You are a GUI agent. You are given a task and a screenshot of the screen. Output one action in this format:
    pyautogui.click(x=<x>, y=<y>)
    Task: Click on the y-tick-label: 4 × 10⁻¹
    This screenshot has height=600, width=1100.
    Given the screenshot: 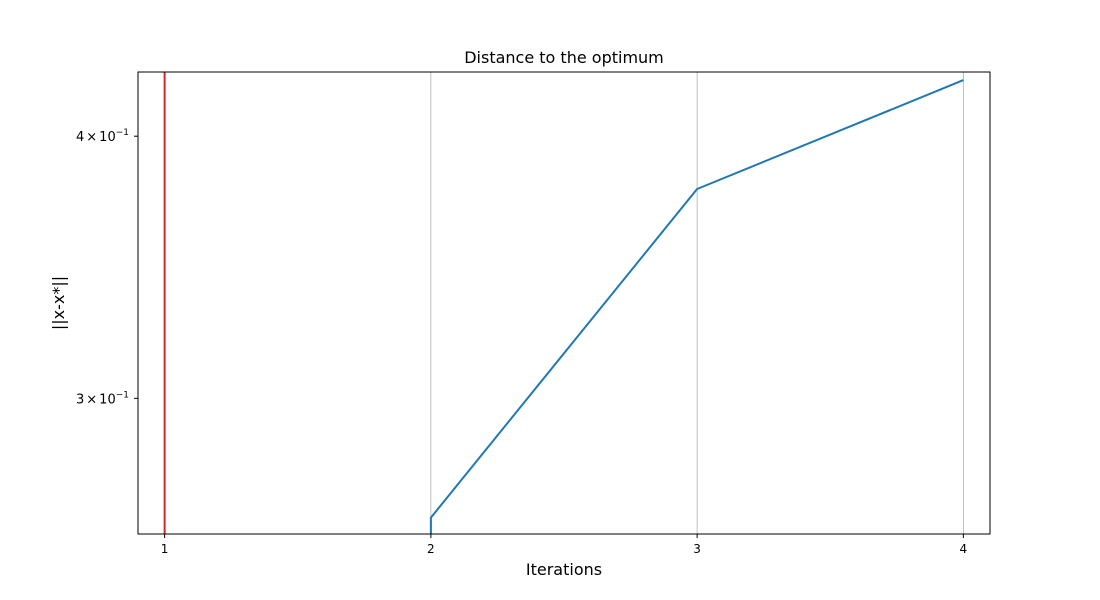 What is the action you would take?
    pyautogui.click(x=102, y=136)
    